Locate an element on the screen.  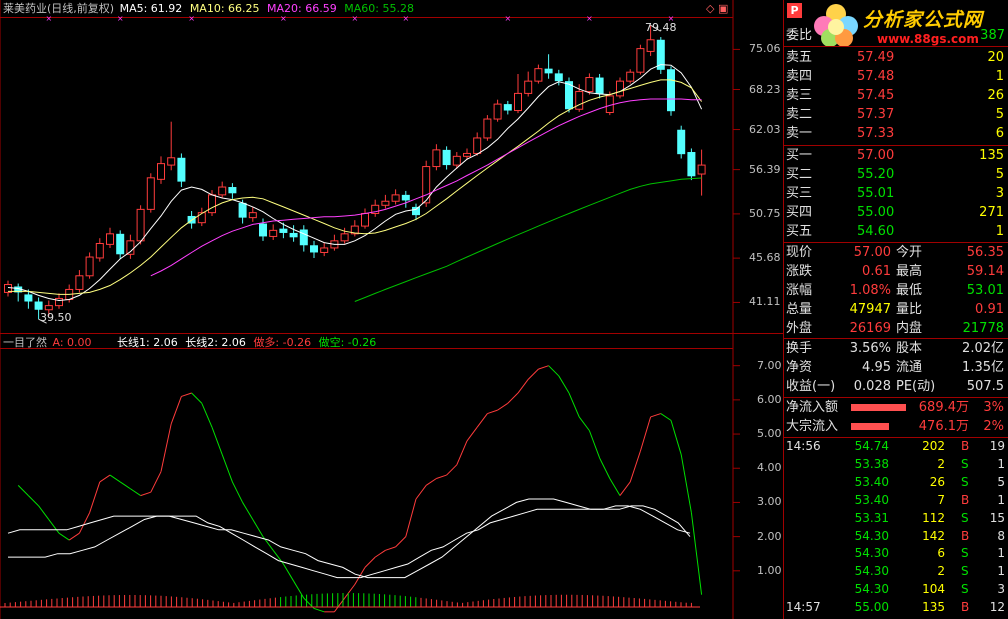
price-axis-label: 68.23 is located at coordinates (765, 89).